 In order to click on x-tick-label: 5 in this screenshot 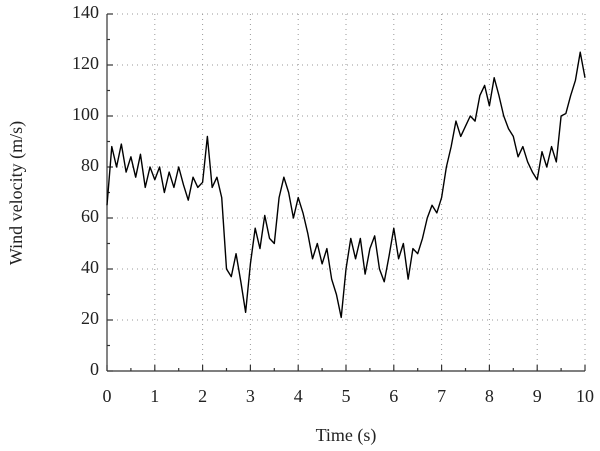, I will do `click(346, 396)`.